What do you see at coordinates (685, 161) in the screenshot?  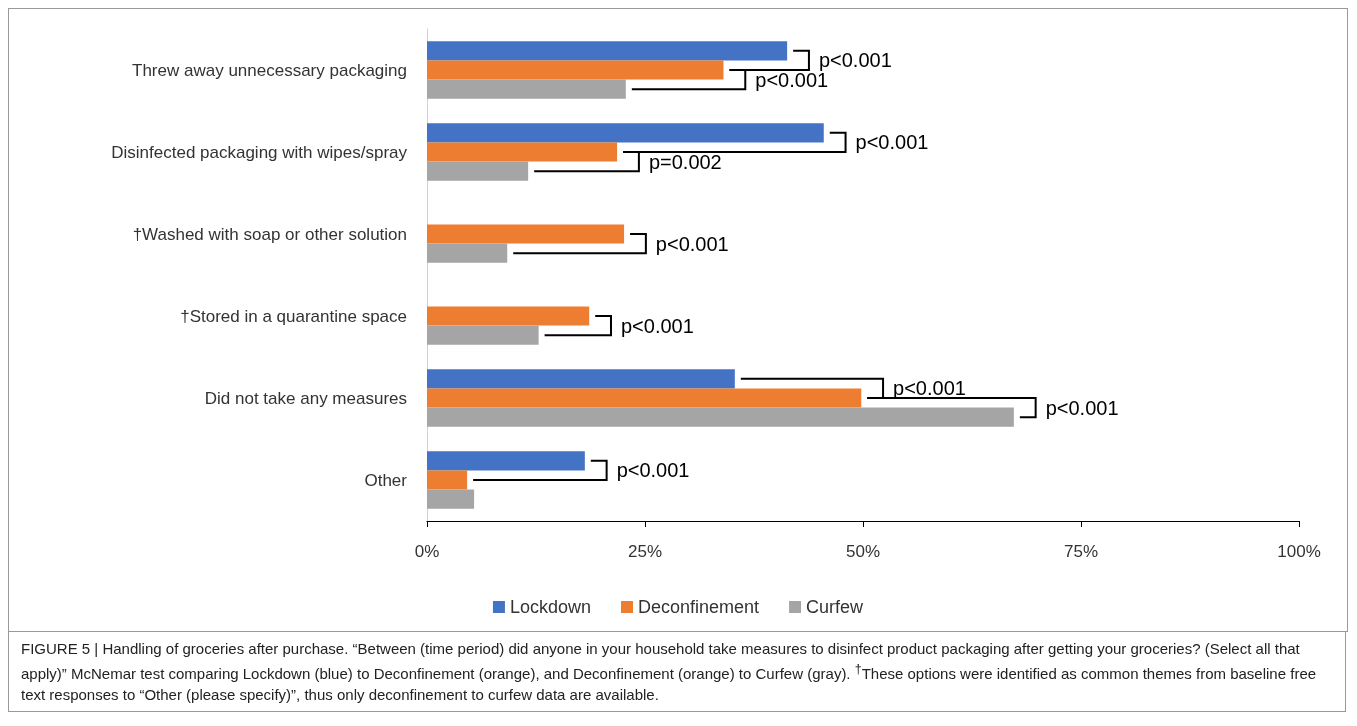 I see `annotation: p=0.002` at bounding box center [685, 161].